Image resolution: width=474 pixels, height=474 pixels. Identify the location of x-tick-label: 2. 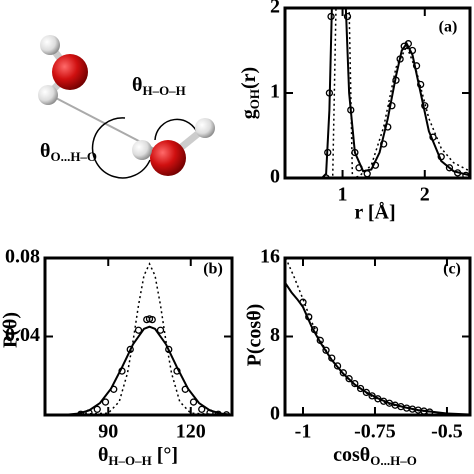
(425, 195).